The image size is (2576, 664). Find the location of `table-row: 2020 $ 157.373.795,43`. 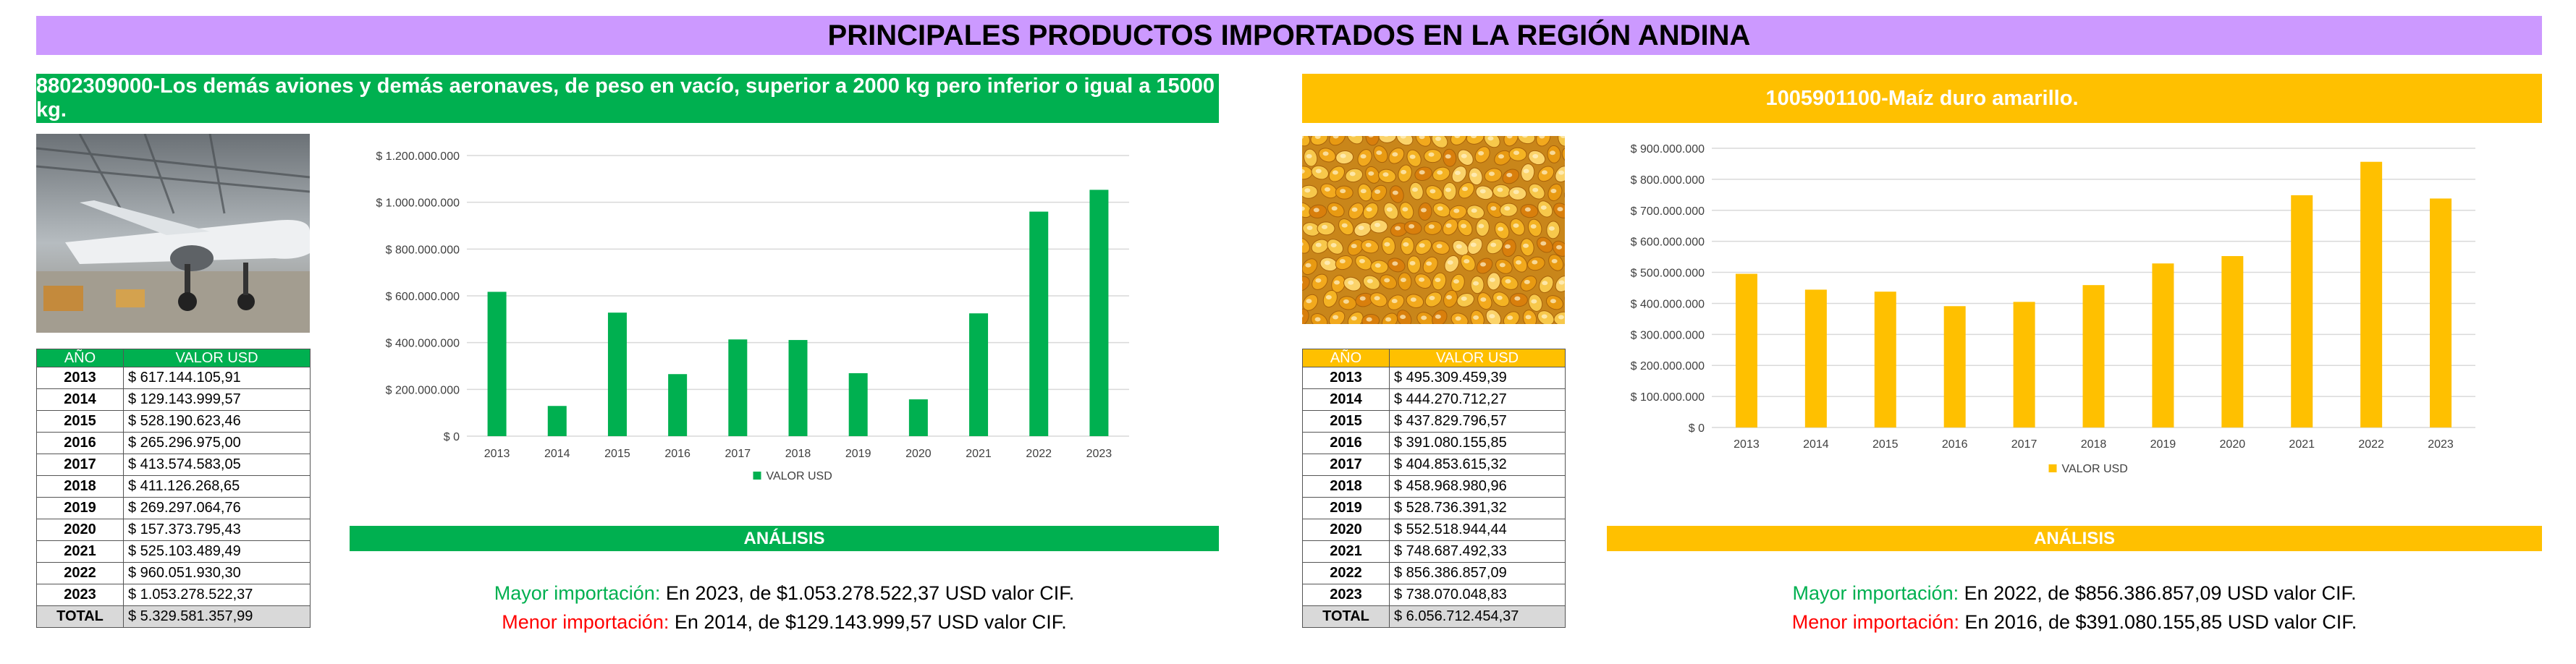

table-row: 2020 $ 157.373.795,43 is located at coordinates (173, 530).